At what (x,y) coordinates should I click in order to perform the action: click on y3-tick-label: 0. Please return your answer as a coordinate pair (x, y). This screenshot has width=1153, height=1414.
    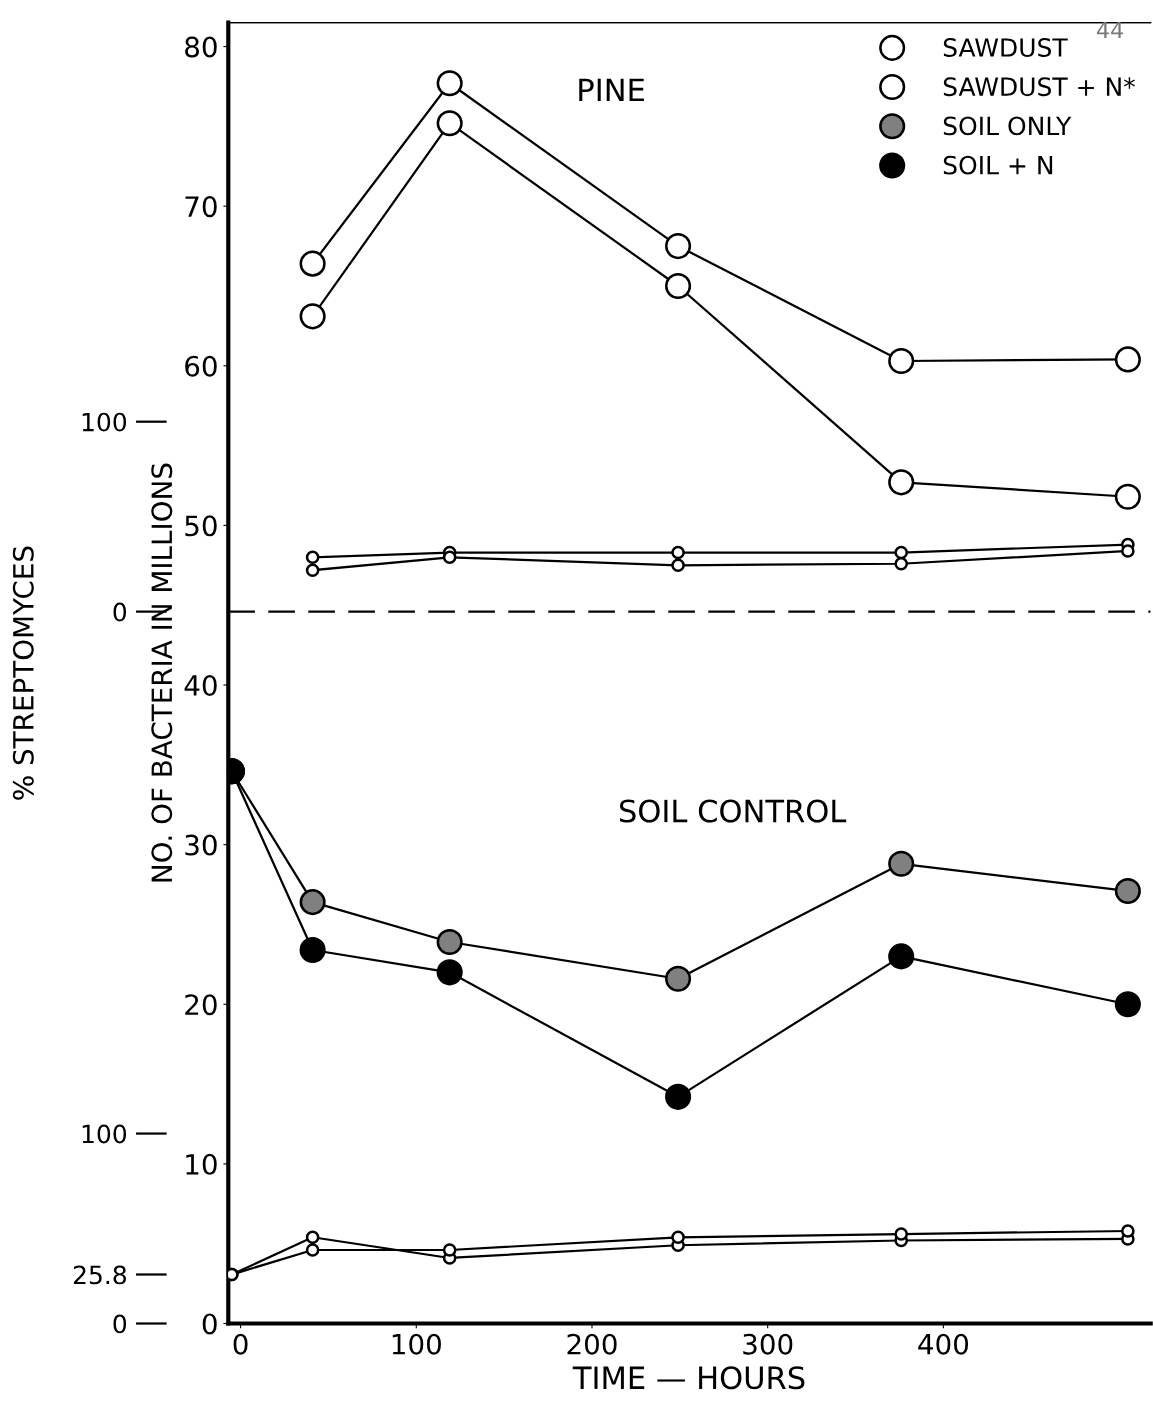
    Looking at the image, I should click on (120, 612).